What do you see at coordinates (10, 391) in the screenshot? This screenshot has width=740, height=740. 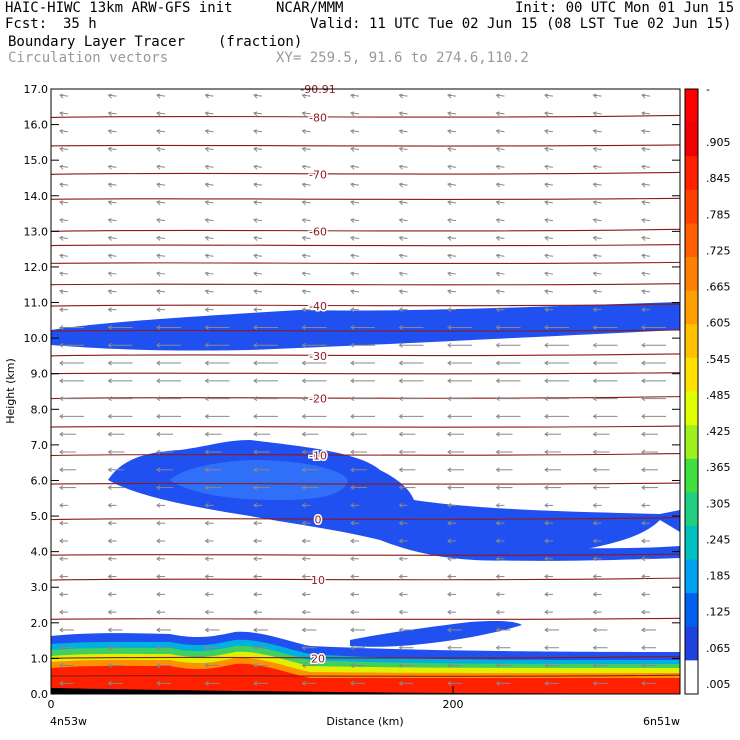 I see `y-axis-label: Height (km)` at bounding box center [10, 391].